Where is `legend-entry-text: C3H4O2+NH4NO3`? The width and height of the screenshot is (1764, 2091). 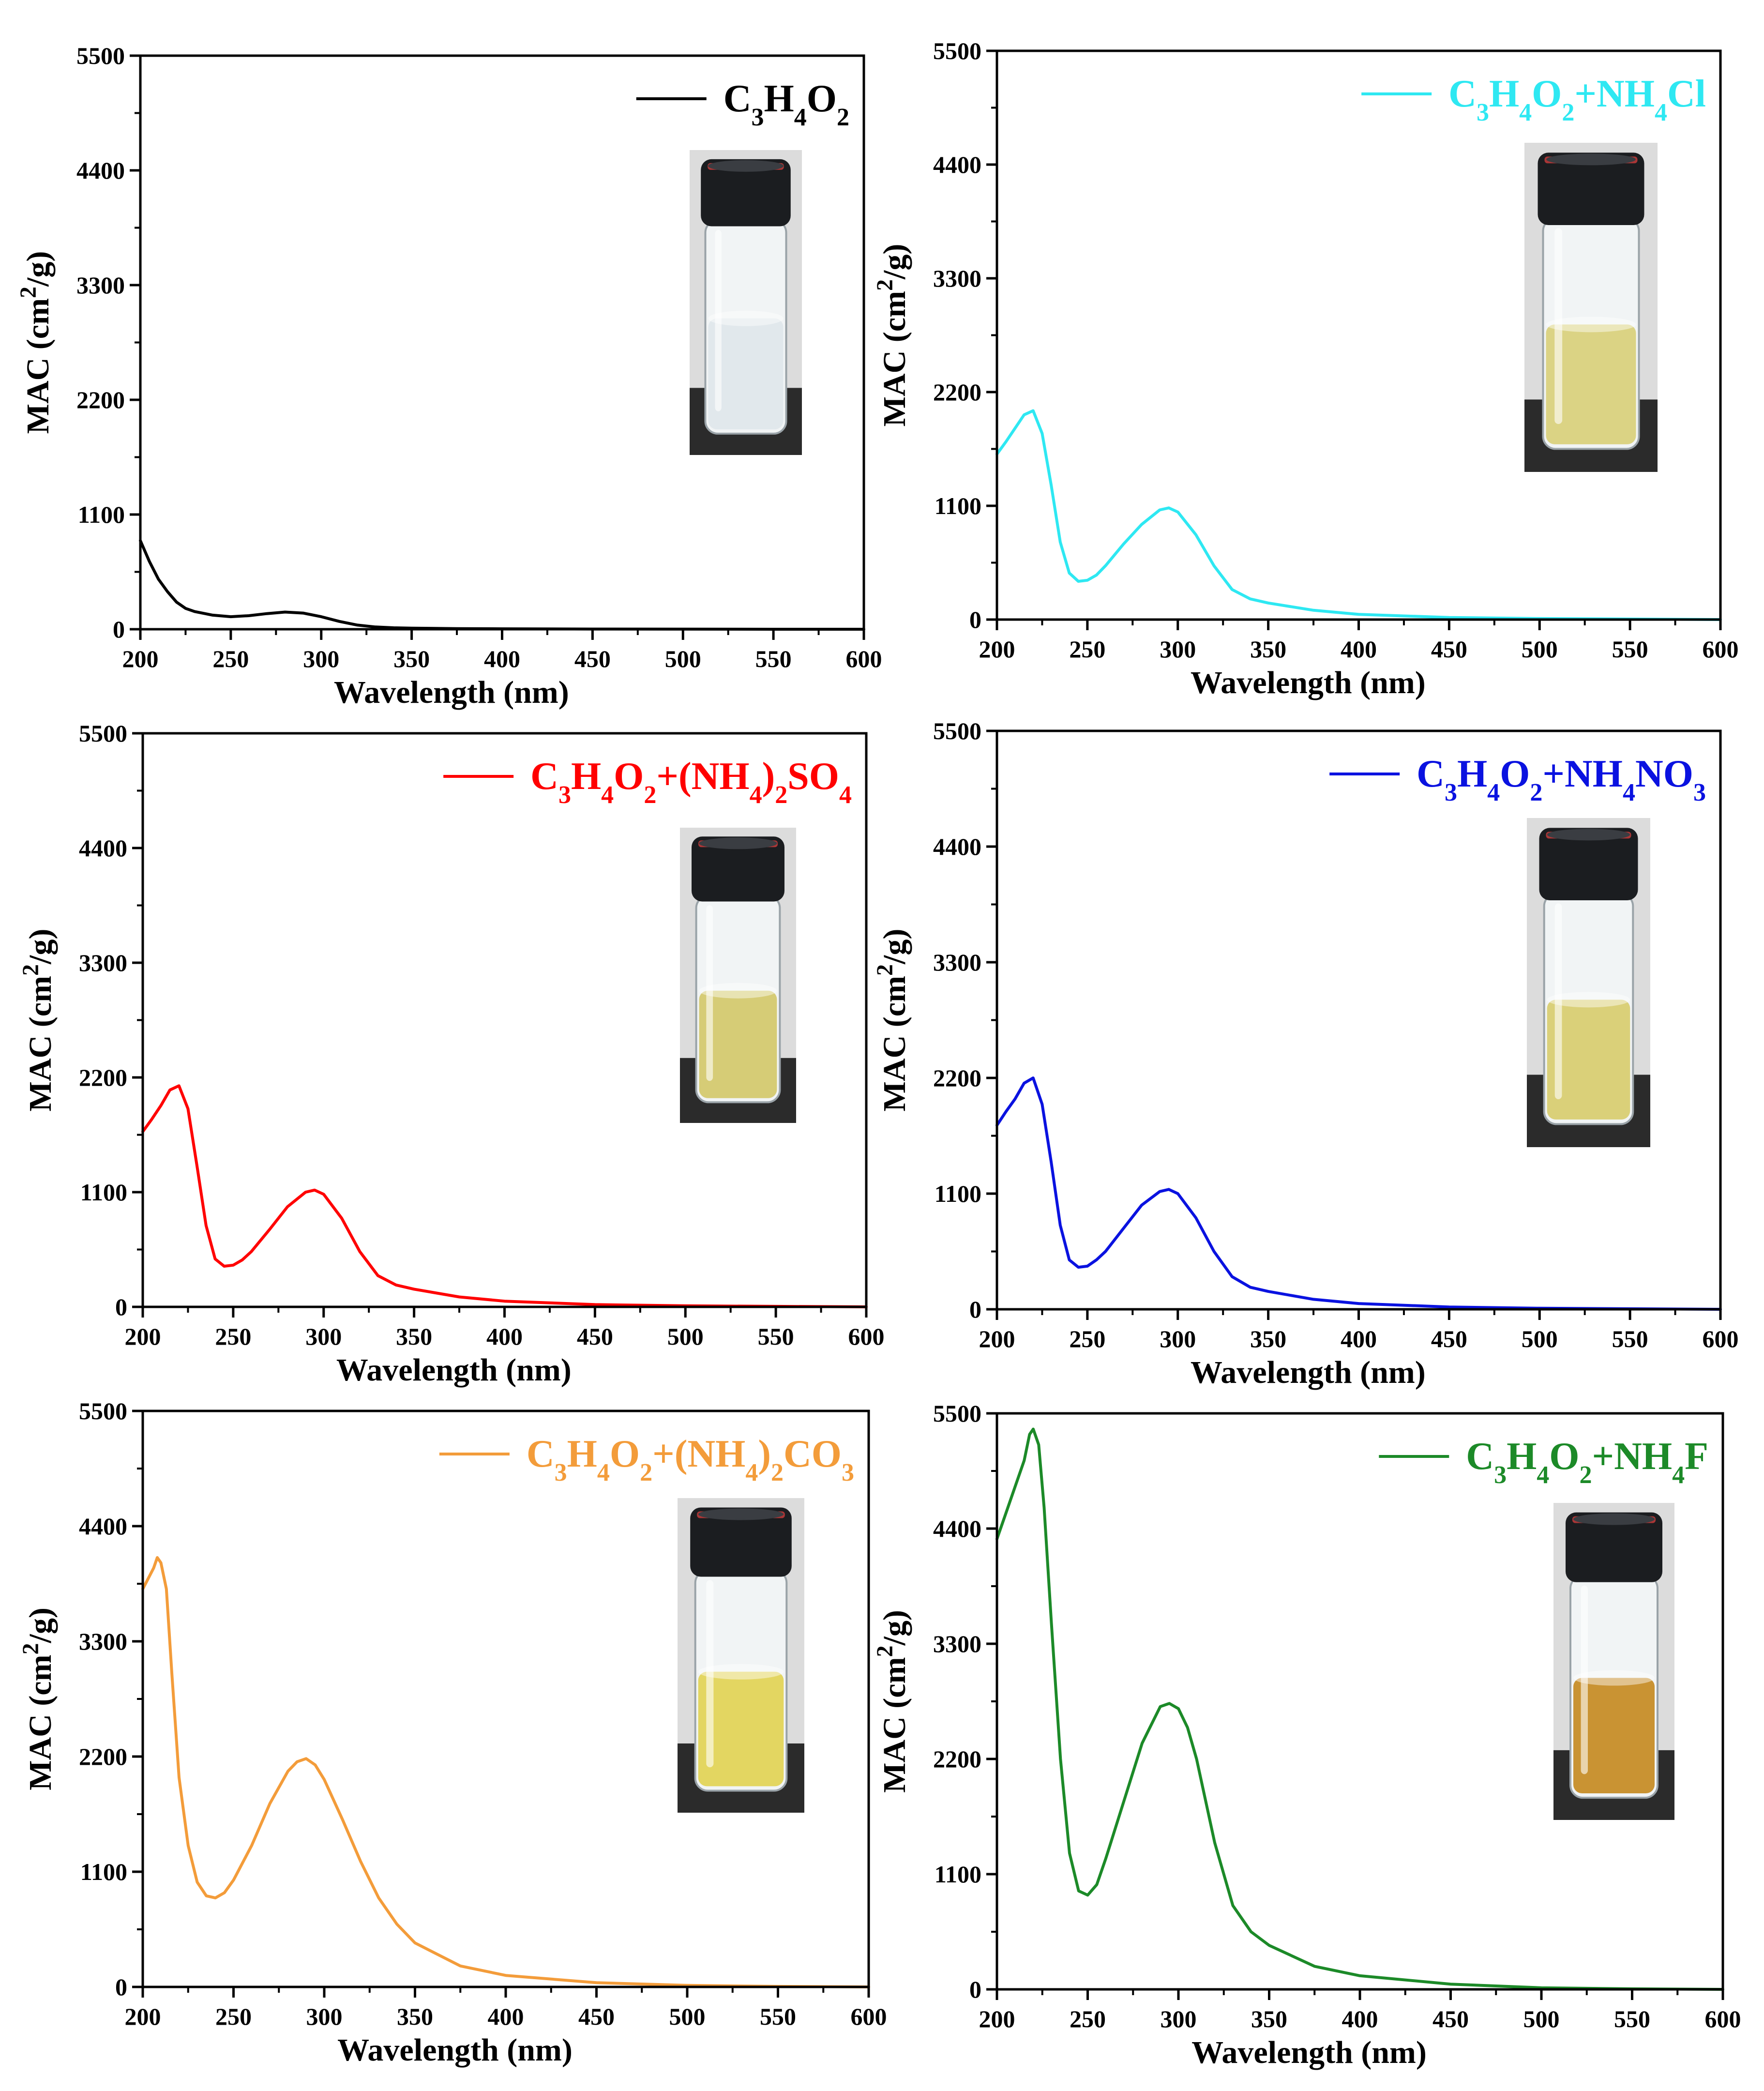 legend-entry-text: C3H4O2+NH4NO3 is located at coordinates (1561, 779).